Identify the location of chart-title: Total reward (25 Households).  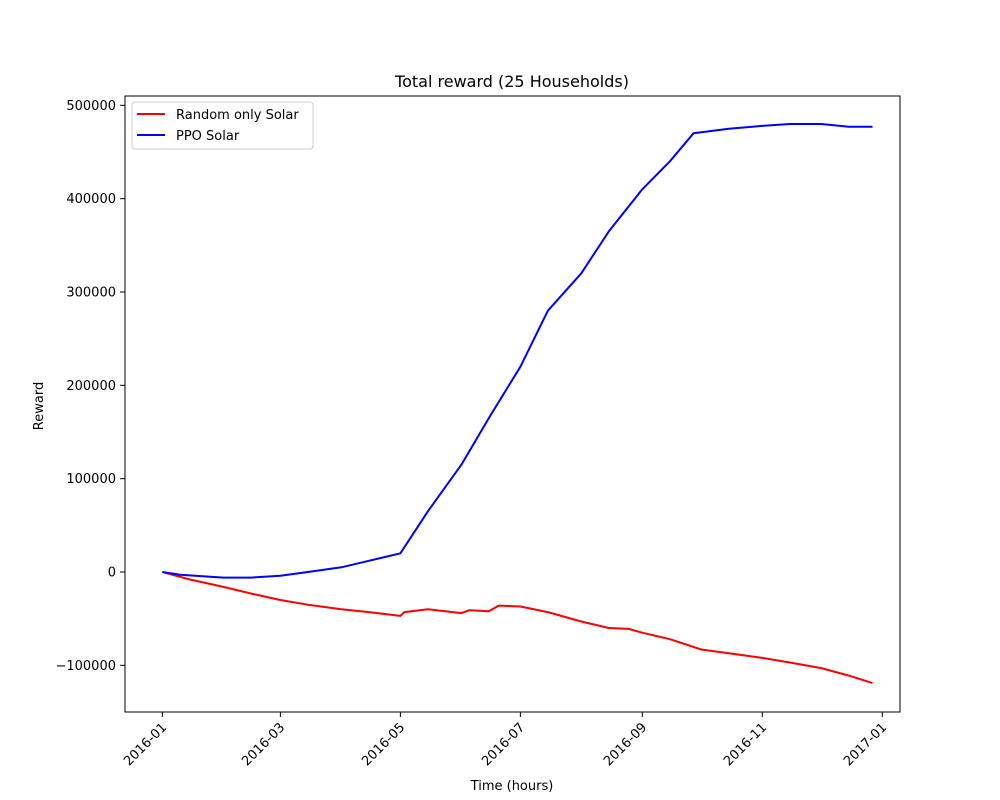
(511, 81).